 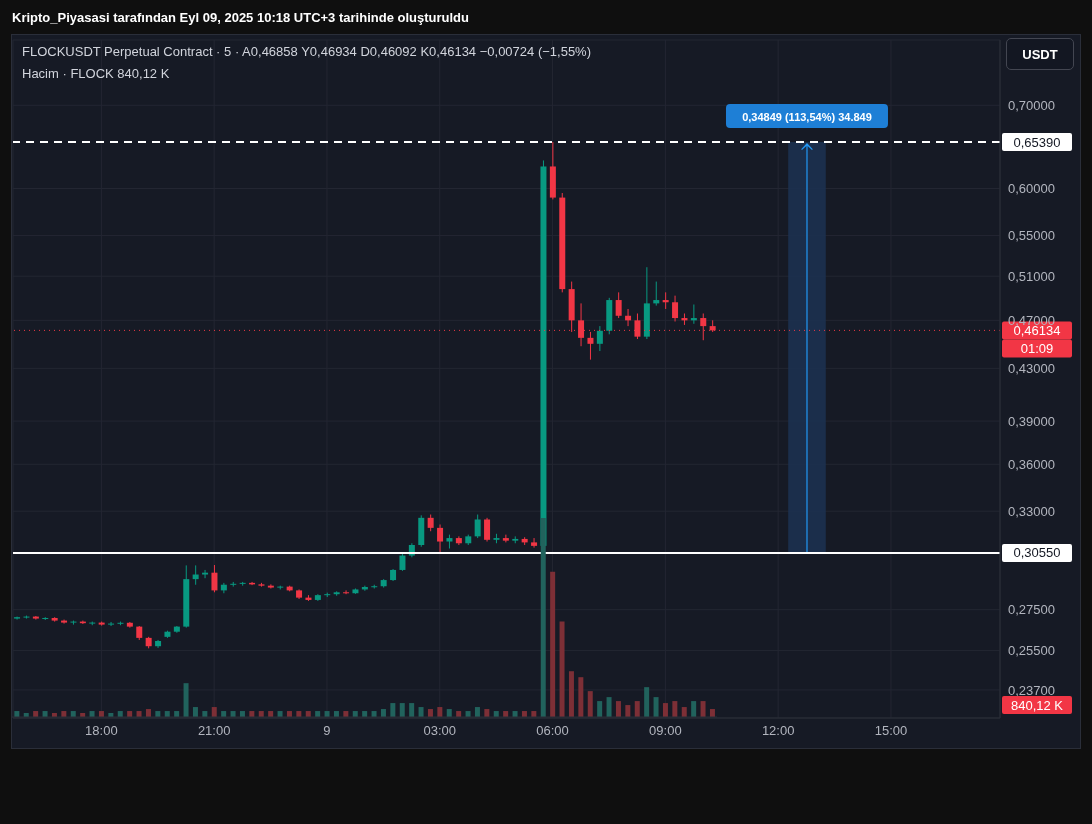 What do you see at coordinates (327, 731) in the screenshot?
I see `x-tick-label: 9` at bounding box center [327, 731].